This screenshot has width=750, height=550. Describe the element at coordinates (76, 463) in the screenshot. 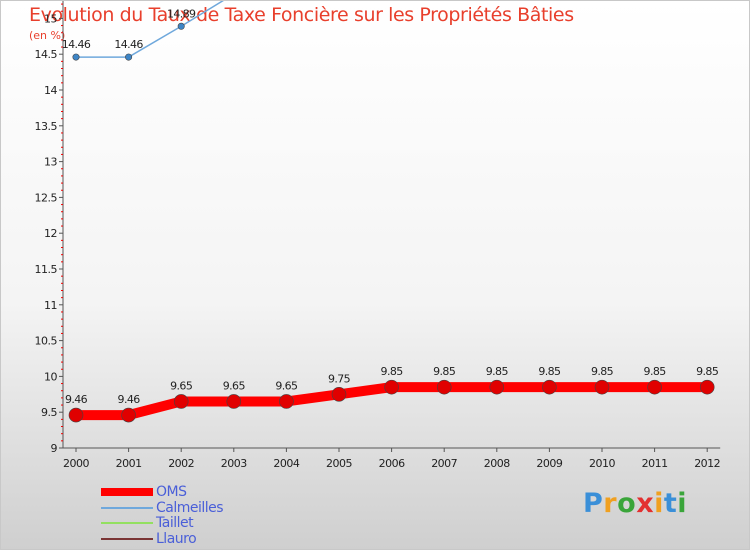

I see `x-tick-label: 2000` at that location.